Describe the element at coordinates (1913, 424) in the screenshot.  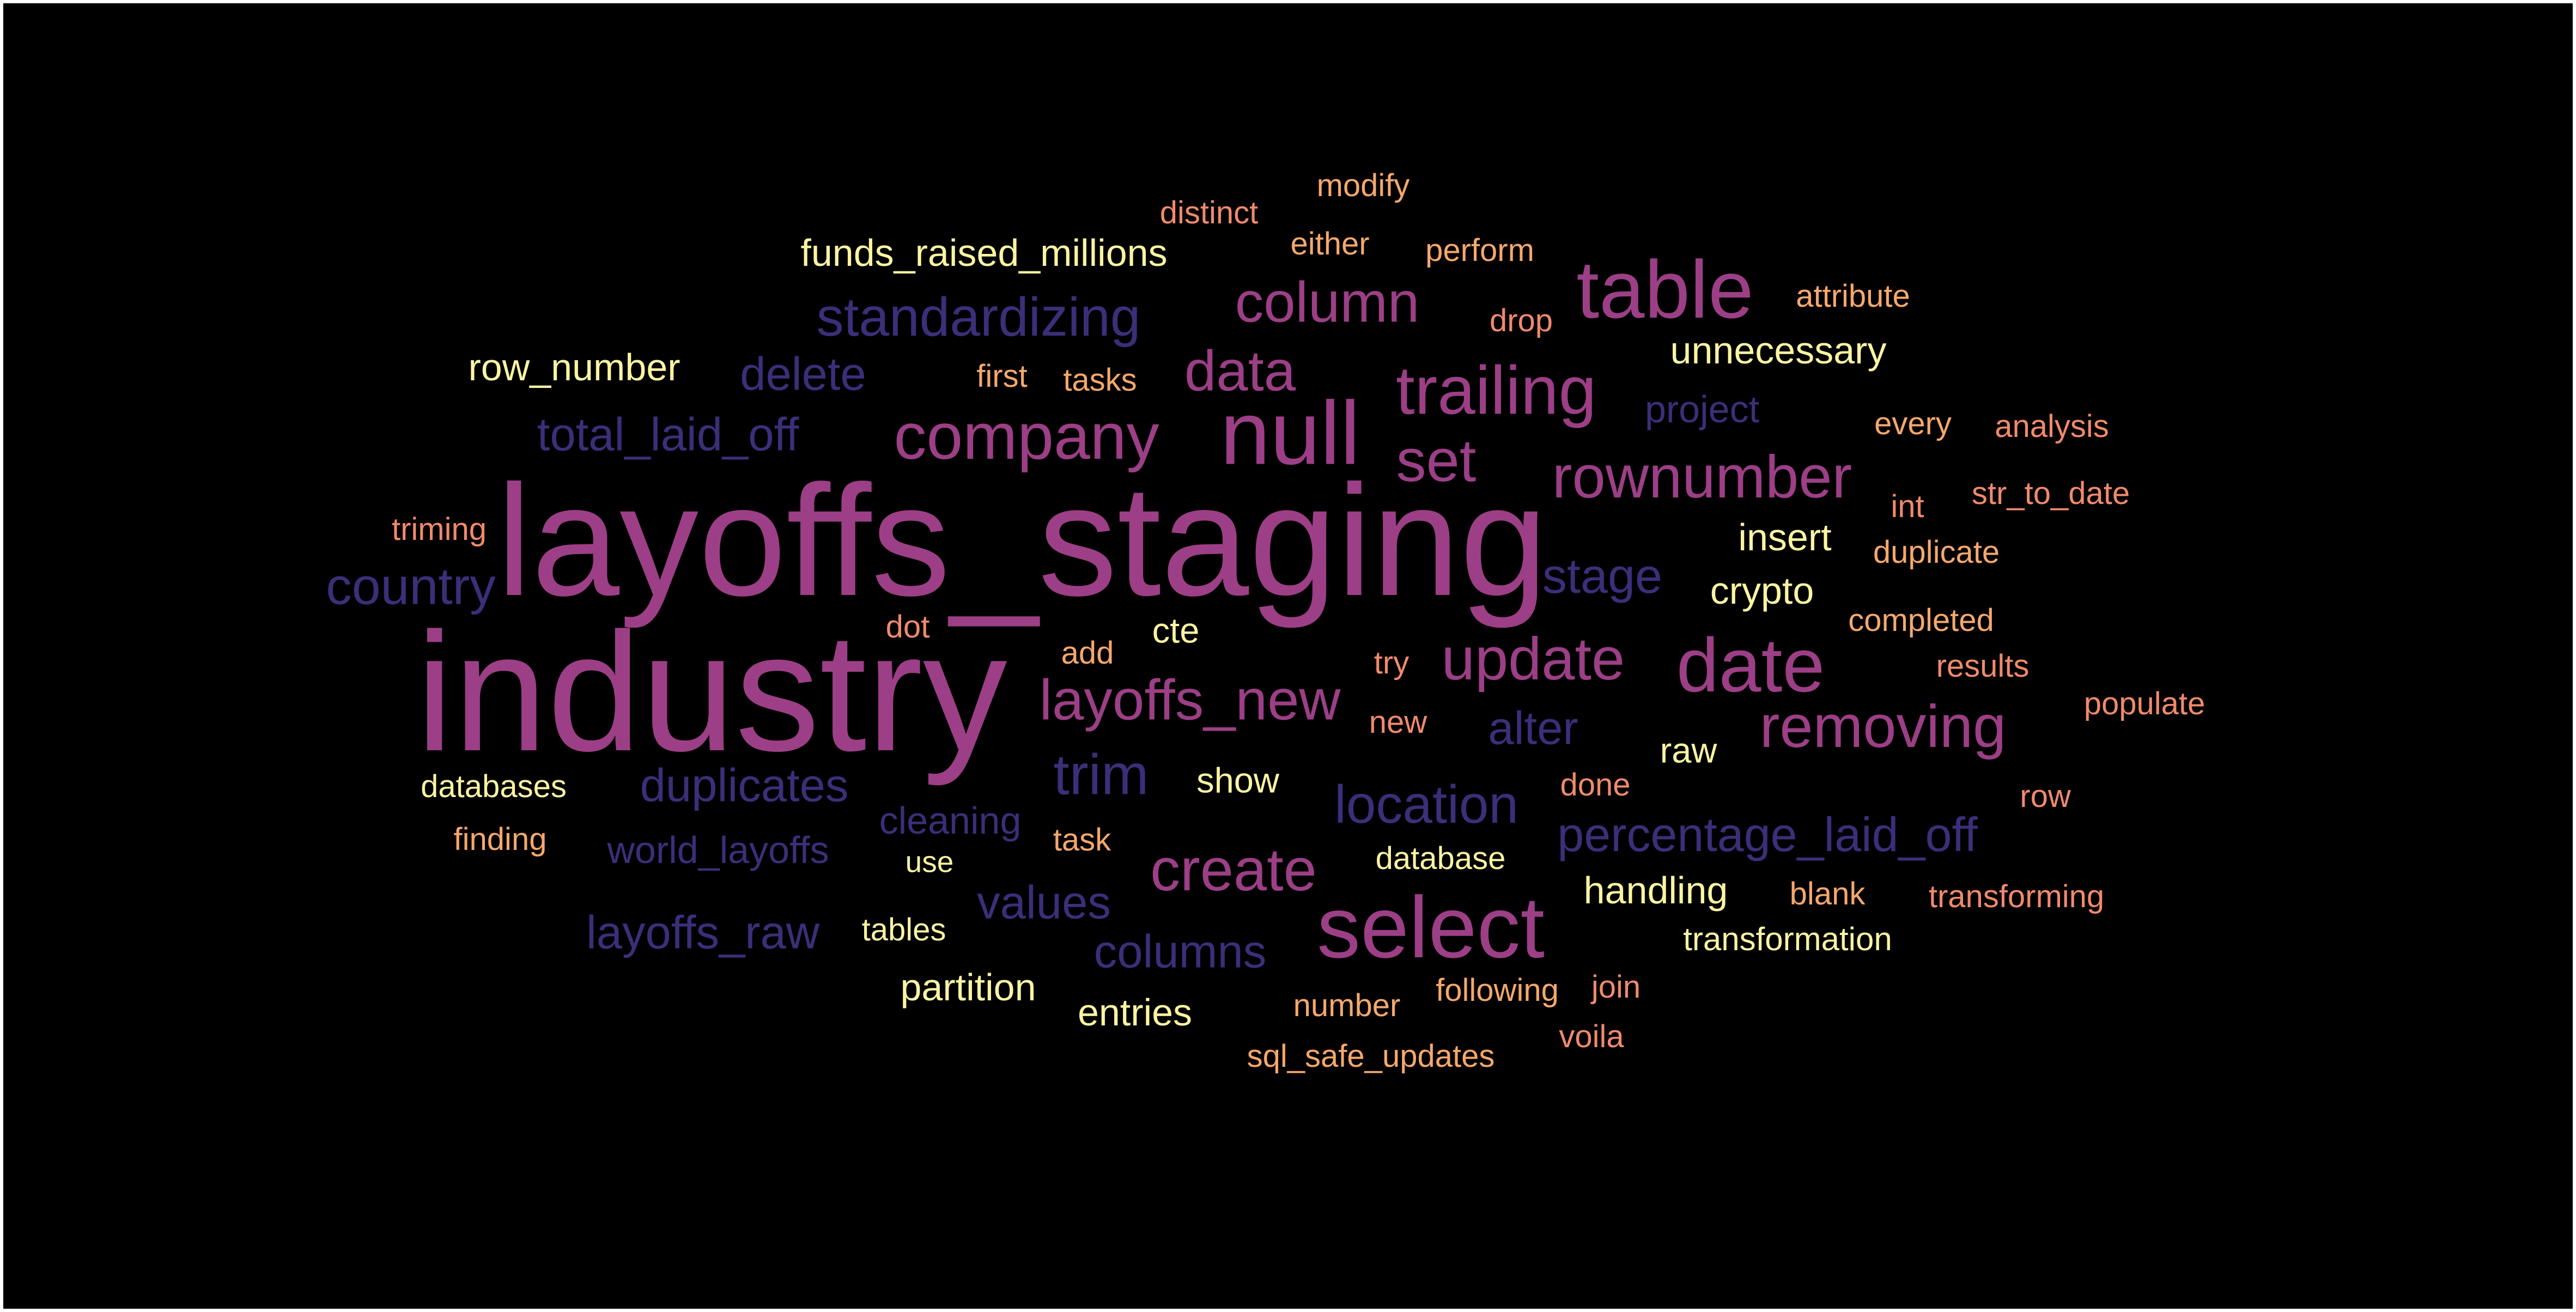
I see `word-every: every` at that location.